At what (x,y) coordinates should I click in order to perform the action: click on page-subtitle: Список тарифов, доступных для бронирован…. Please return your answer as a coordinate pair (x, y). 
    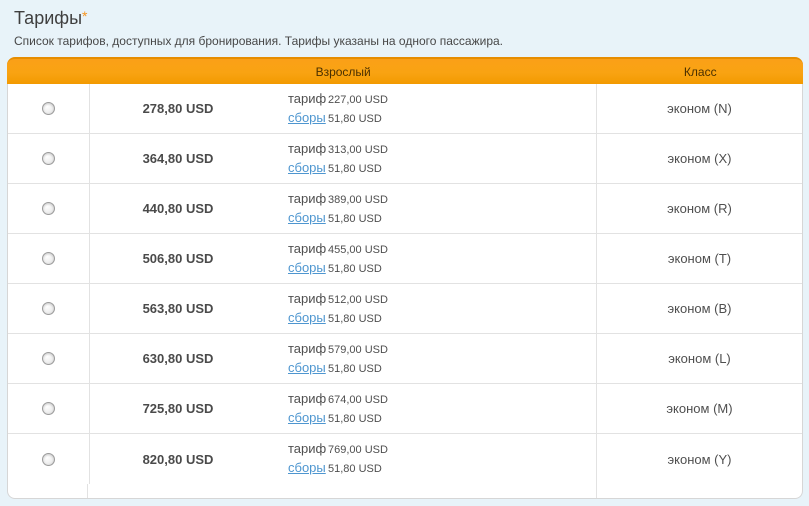
    Looking at the image, I should click on (259, 41).